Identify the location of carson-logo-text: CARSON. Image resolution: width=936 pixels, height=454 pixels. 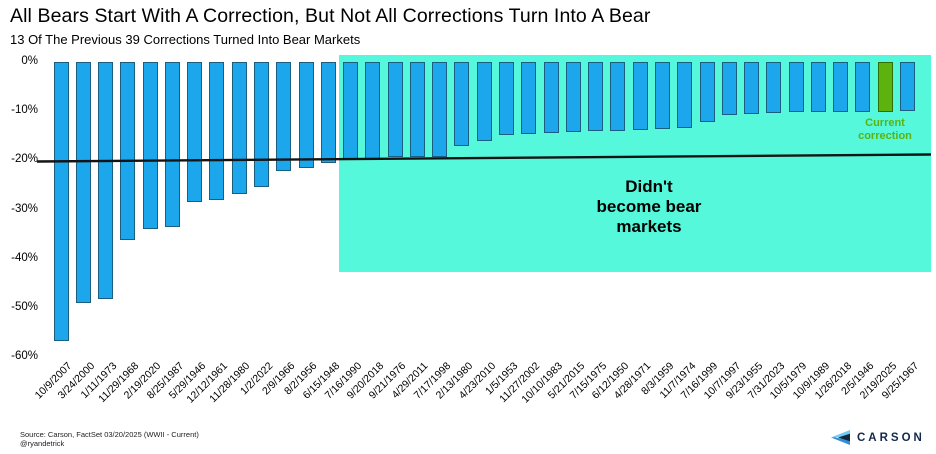
(891, 437).